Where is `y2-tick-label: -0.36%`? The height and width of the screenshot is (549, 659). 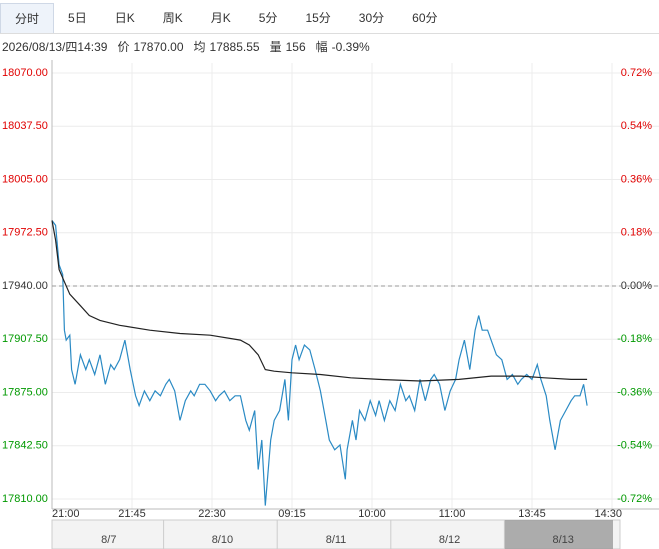
y2-tick-label: -0.36% is located at coordinates (634, 392).